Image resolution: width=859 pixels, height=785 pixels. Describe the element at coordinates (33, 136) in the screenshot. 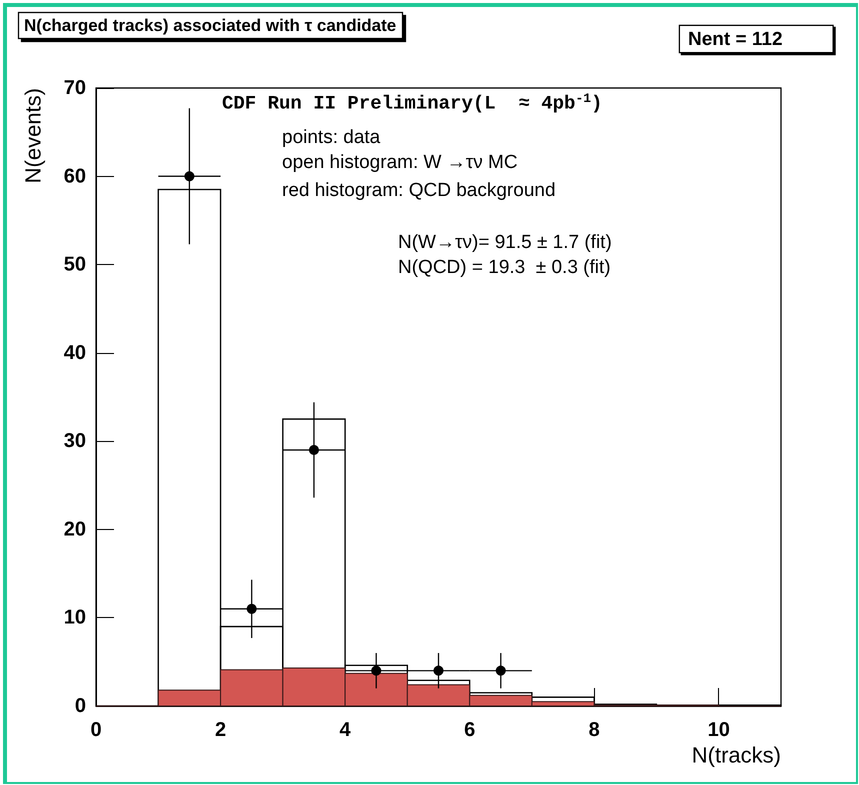

I see `y-axis-title: N(events)` at that location.